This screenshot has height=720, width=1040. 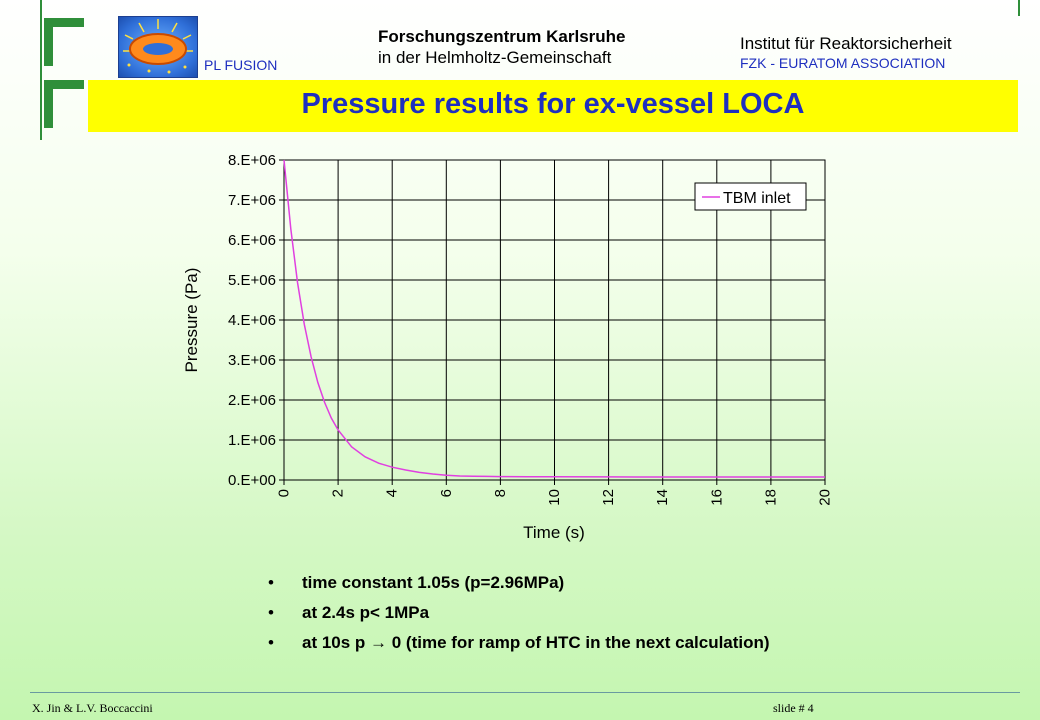 What do you see at coordinates (64, 84) in the screenshot?
I see `frame-bracket-bottom-horizontal` at bounding box center [64, 84].